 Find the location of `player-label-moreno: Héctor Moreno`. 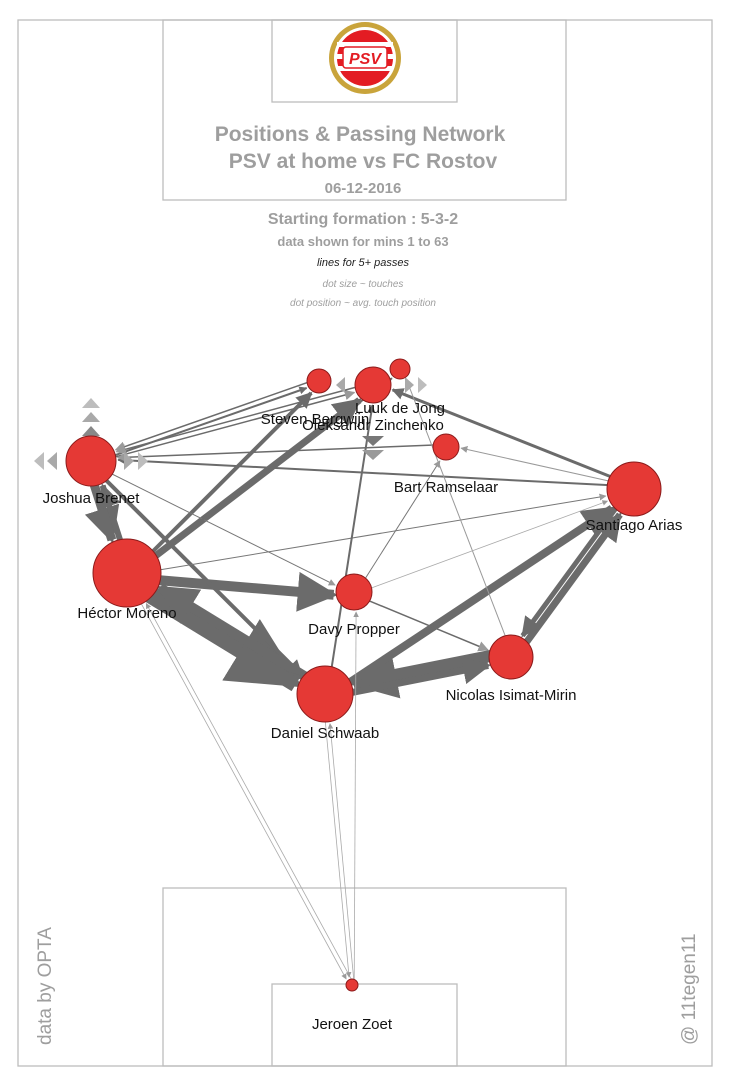

player-label-moreno: Héctor Moreno is located at coordinates (126, 613).